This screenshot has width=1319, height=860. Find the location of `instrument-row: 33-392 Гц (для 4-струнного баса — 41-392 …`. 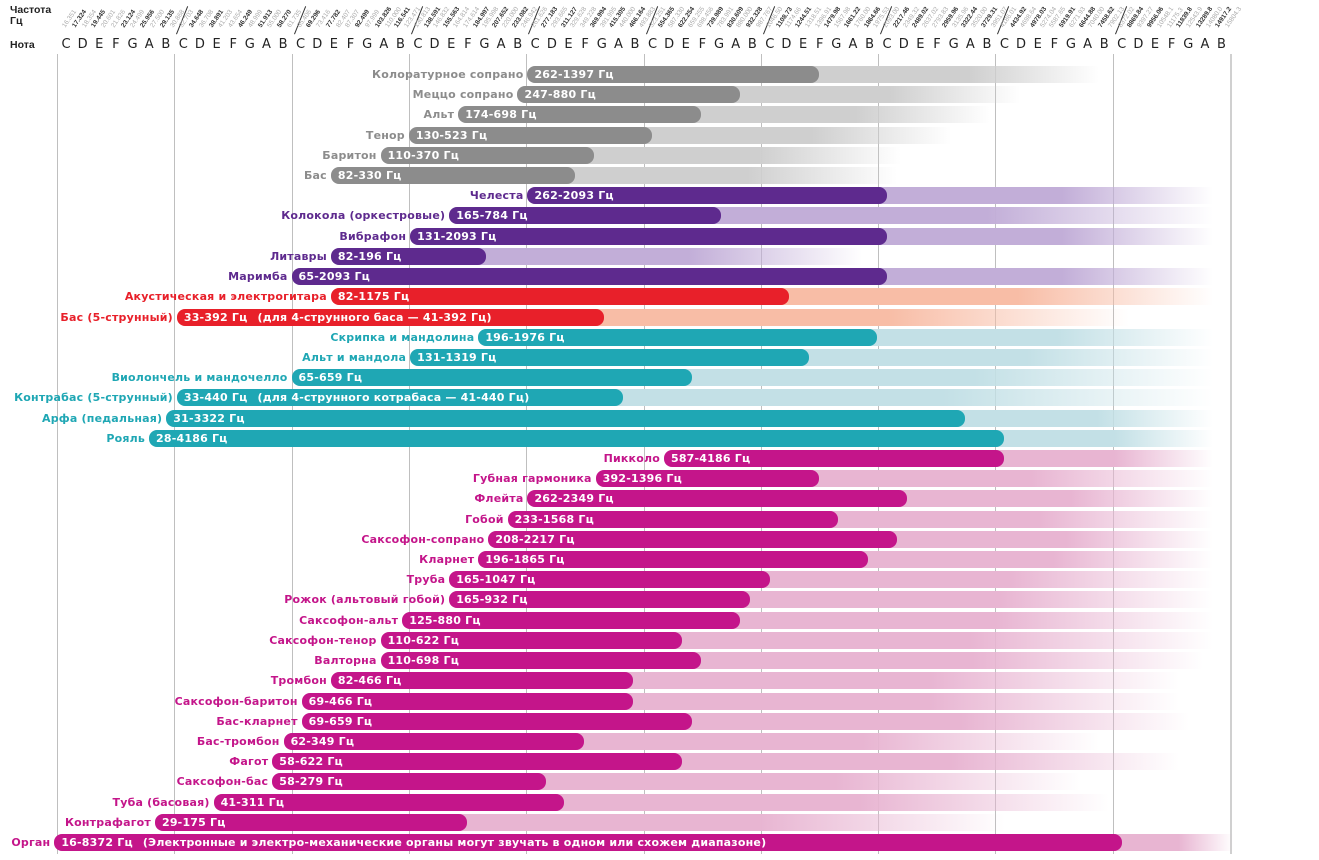

instrument-row: 33-392 Гц (для 4-струнного баса — 41-392 … is located at coordinates (659, 317).